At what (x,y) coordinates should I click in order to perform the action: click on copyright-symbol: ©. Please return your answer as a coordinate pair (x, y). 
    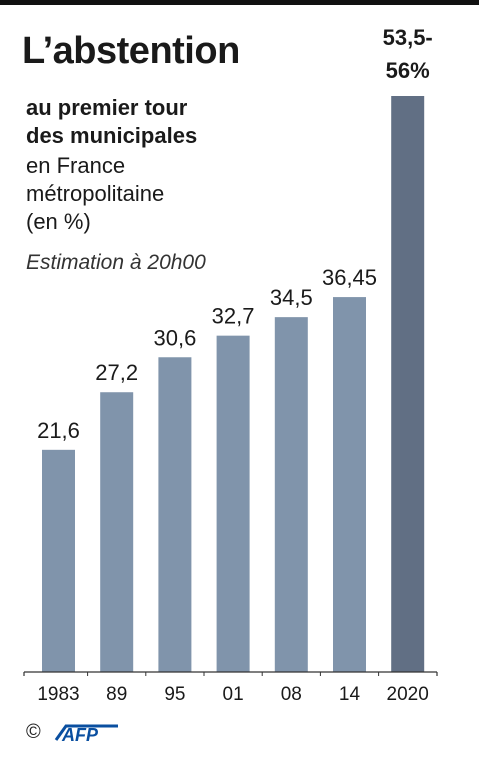
    Looking at the image, I should click on (33, 732).